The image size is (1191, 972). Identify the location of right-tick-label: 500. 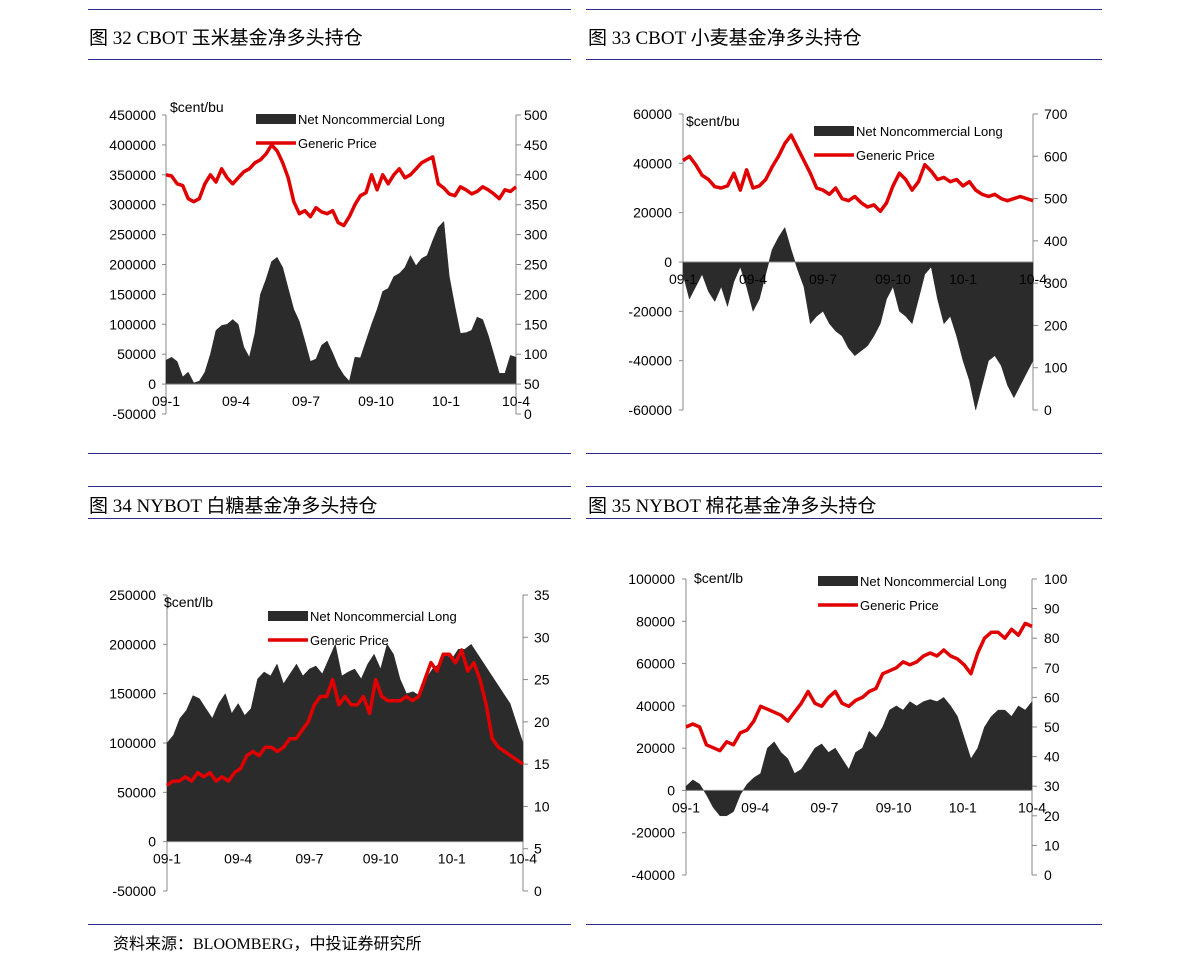
(1056, 199).